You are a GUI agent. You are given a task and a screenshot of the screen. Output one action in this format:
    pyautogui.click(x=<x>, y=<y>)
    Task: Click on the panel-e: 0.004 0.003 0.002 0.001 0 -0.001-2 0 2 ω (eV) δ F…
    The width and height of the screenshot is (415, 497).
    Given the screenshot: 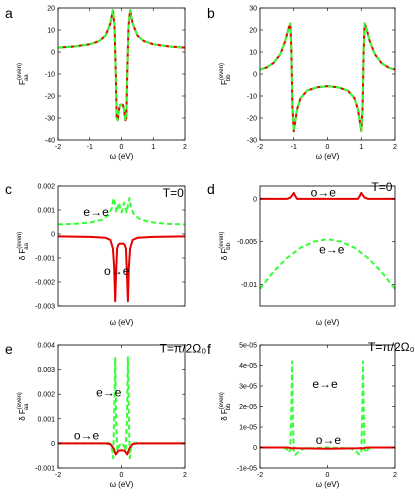 What is the action you would take?
    pyautogui.click(x=105, y=415)
    